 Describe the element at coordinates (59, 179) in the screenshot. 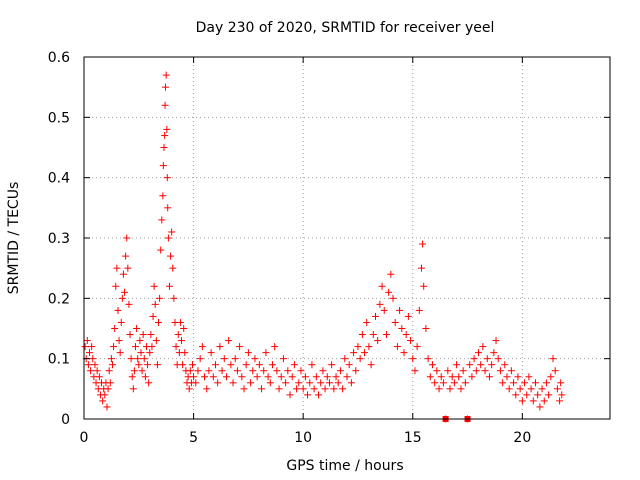

I see `y-tick-label: 0.4` at that location.